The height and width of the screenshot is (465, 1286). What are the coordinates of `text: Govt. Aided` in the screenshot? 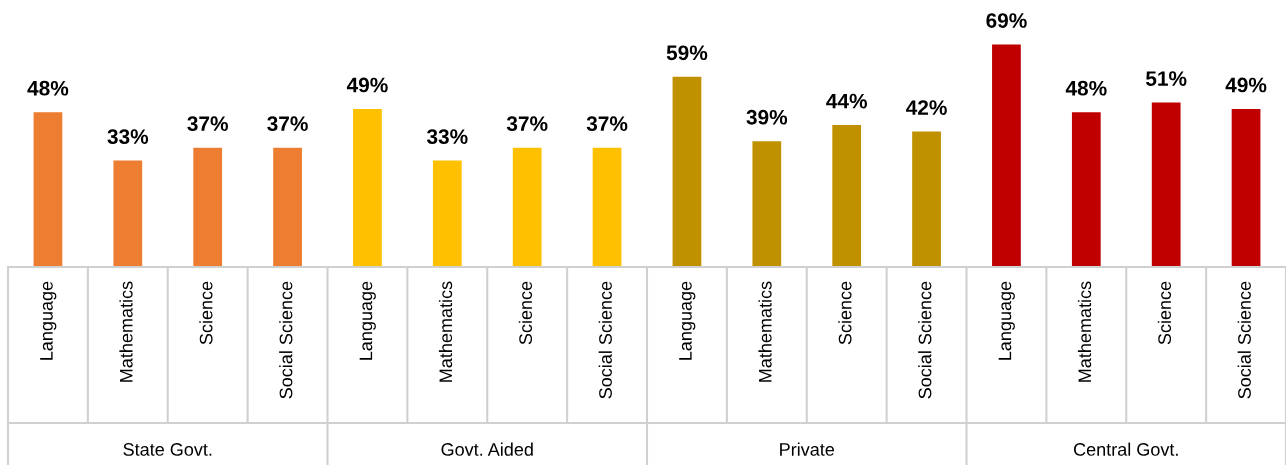 It's located at (487, 449).